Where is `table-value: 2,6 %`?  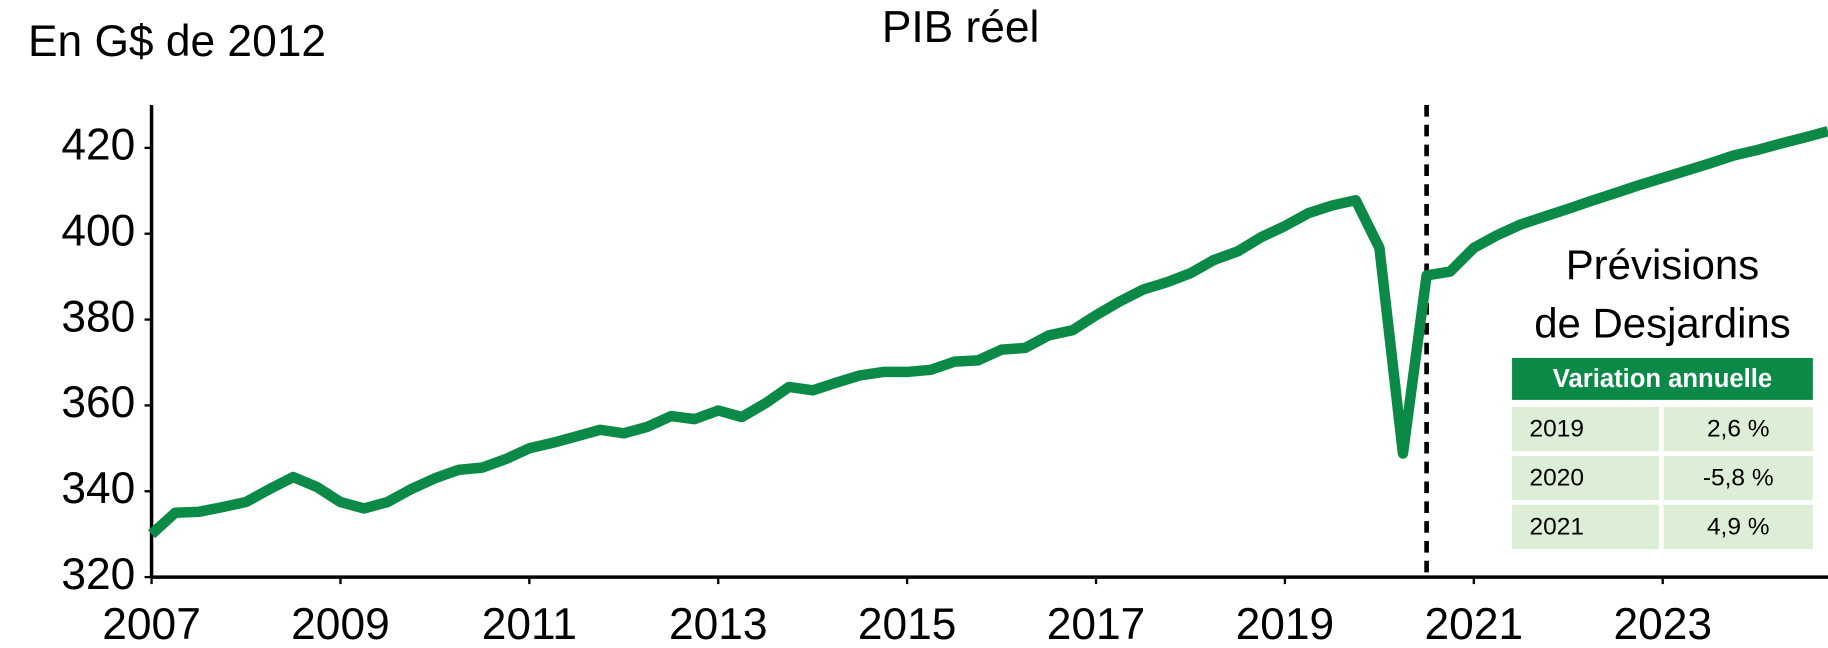 table-value: 2,6 % is located at coordinates (1738, 429).